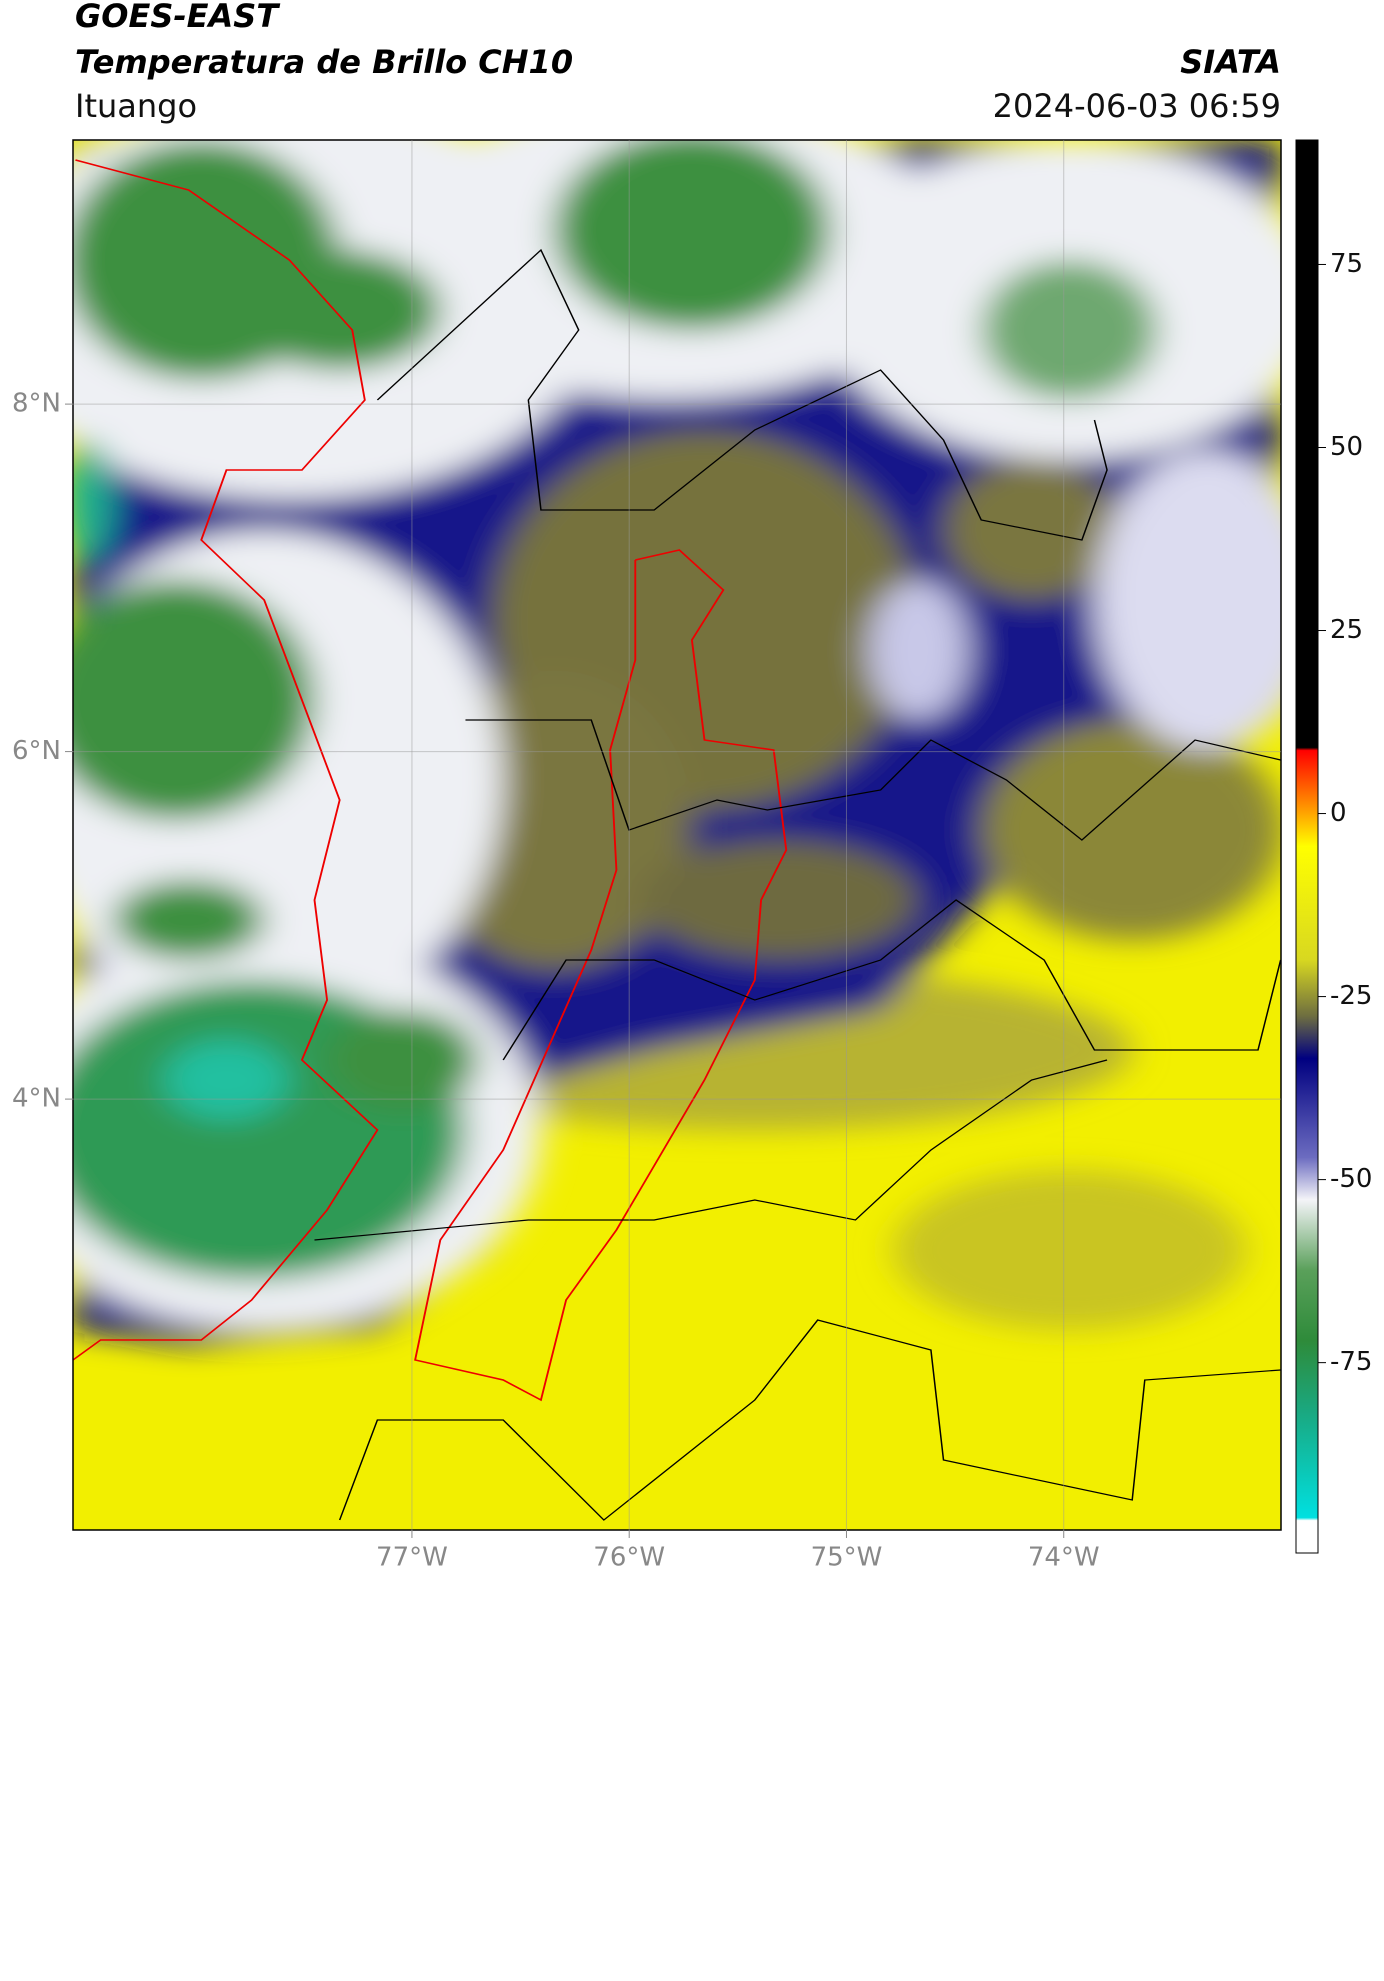 The width and height of the screenshot is (1384, 1981). What do you see at coordinates (36, 1099) in the screenshot?
I see `y-tick-label: 4°N` at bounding box center [36, 1099].